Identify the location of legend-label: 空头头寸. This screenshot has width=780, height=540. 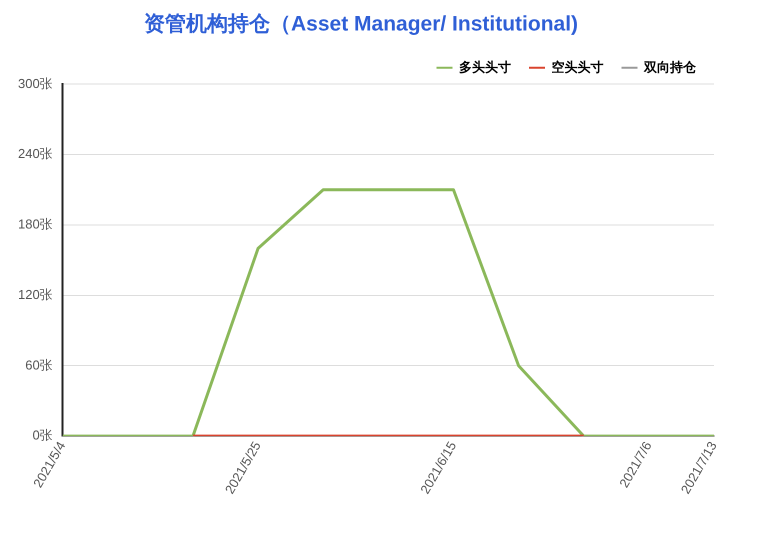
(578, 66).